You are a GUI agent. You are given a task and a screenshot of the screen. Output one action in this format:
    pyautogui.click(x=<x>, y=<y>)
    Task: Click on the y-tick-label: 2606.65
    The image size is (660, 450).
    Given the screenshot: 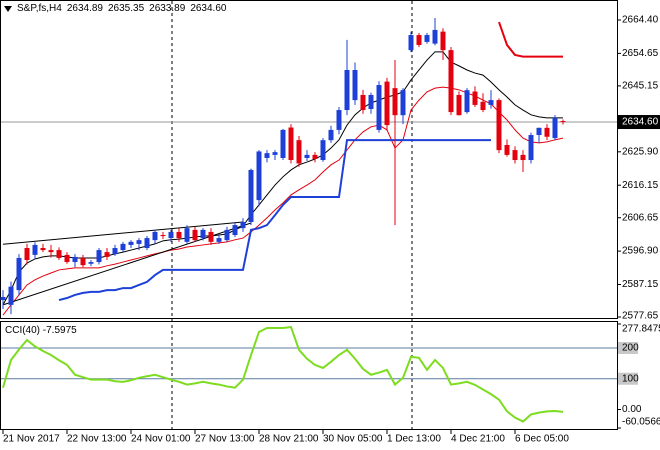 What is the action you would take?
    pyautogui.click(x=640, y=217)
    